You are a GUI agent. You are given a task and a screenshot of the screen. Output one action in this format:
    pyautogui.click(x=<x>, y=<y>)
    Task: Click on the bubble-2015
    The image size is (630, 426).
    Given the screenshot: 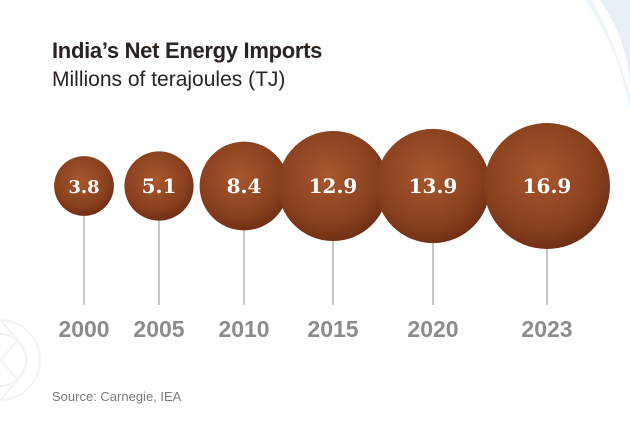 What is the action you would take?
    pyautogui.click(x=333, y=186)
    